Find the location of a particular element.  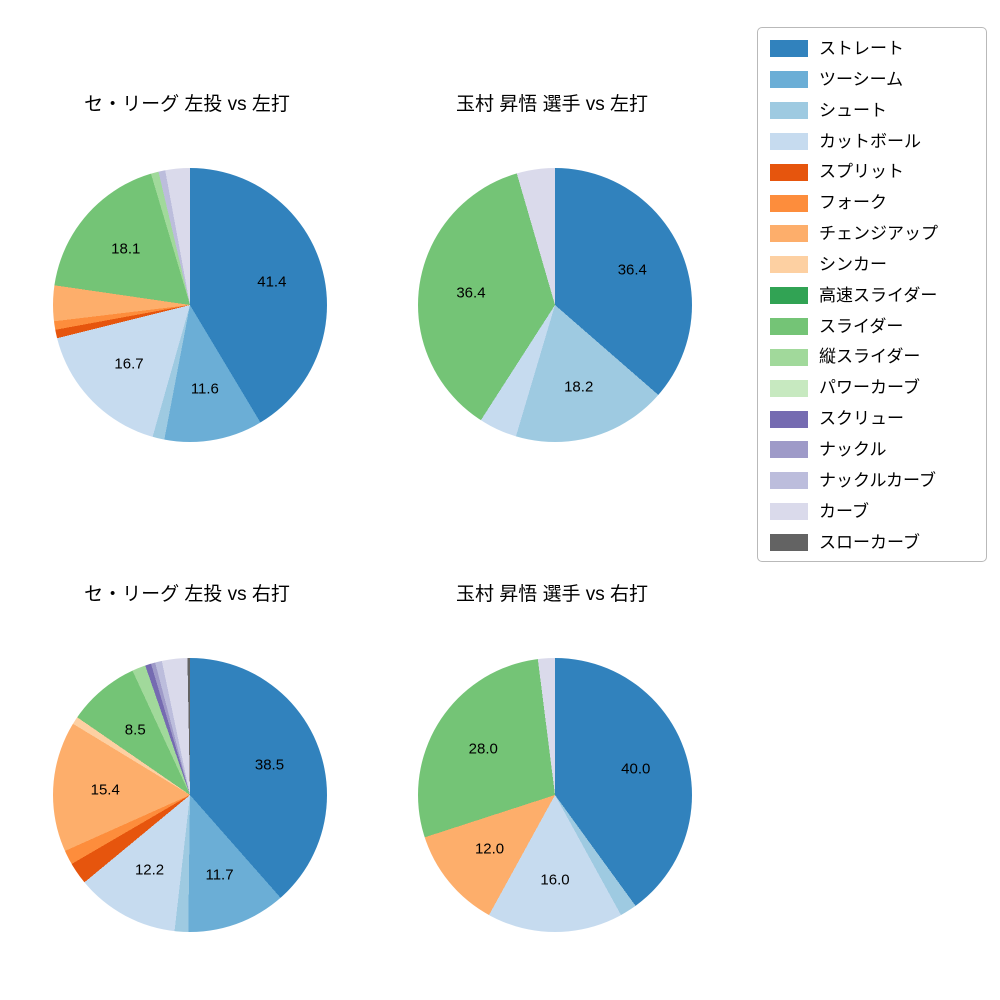

legend-item: ナックル is located at coordinates (872, 450).